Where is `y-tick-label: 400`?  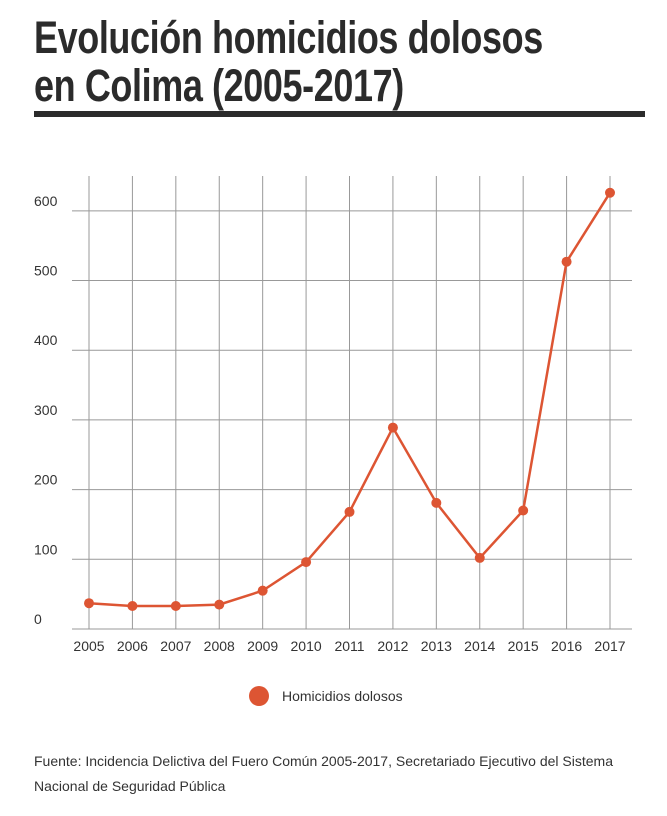
y-tick-label: 400 is located at coordinates (46, 340).